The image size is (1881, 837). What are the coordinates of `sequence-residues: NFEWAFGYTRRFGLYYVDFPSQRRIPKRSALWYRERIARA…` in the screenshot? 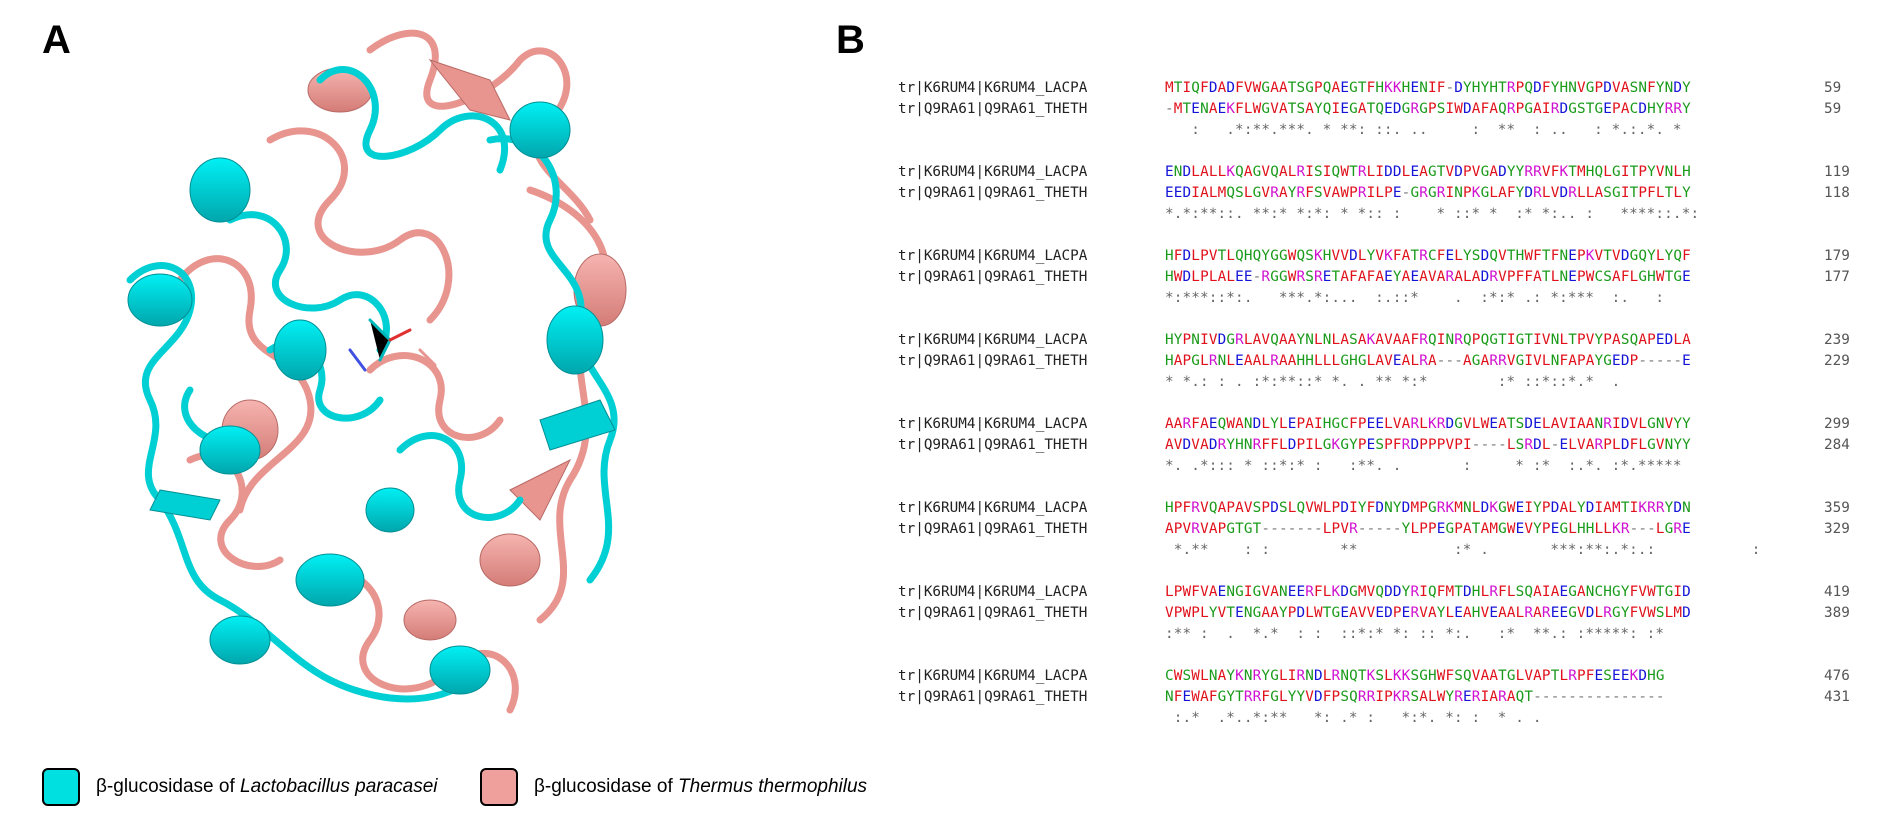 It's located at (1415, 697).